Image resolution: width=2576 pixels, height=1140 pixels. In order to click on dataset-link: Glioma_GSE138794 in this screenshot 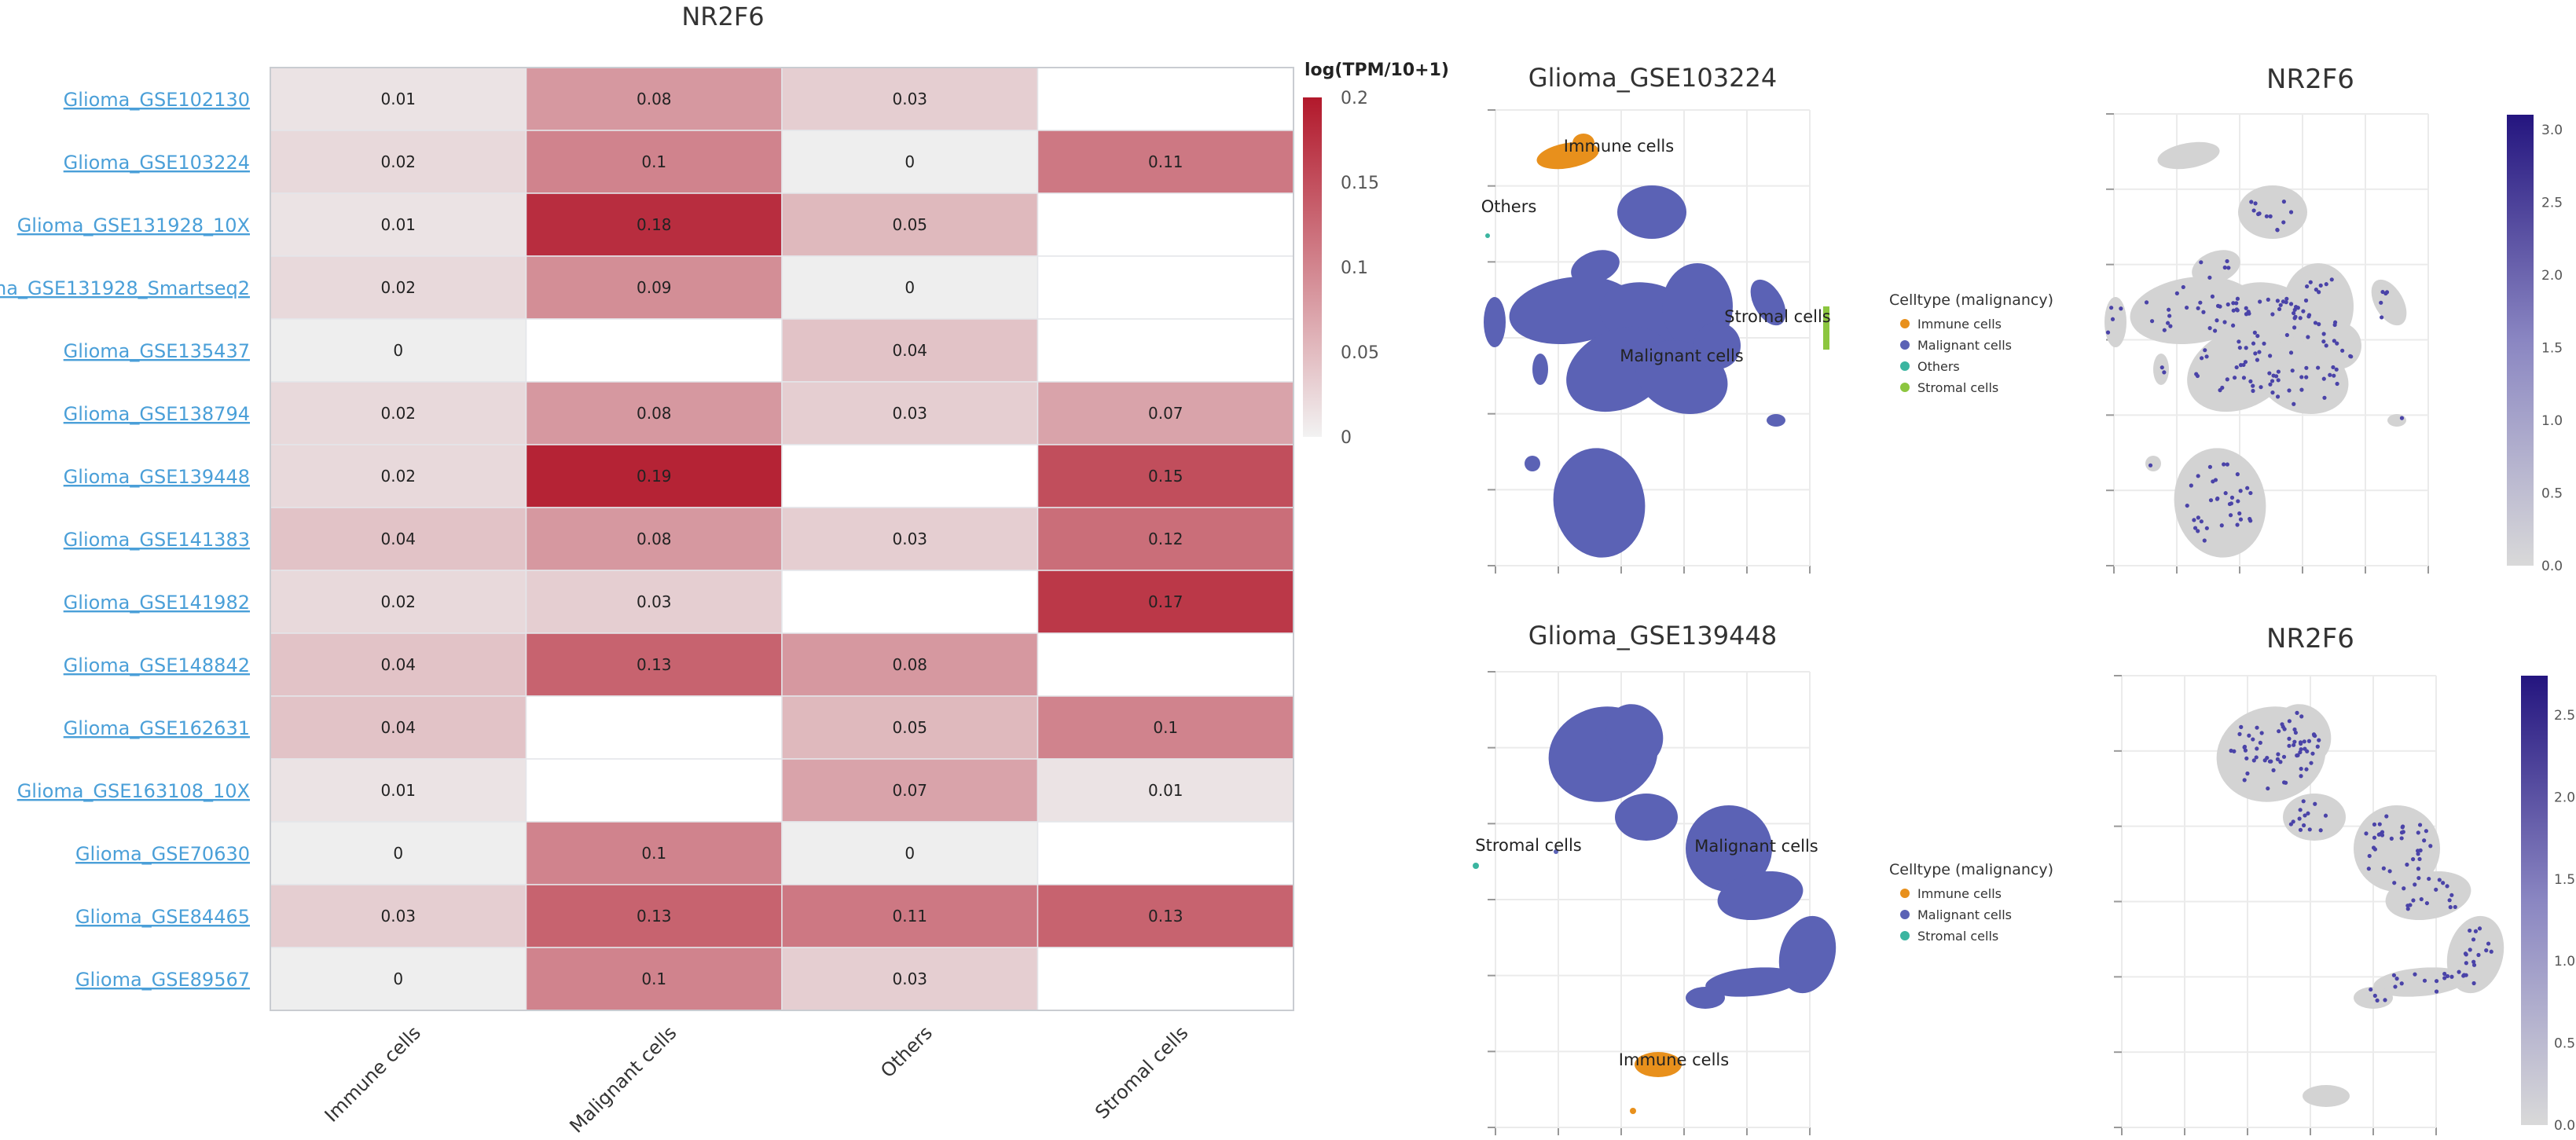, I will do `click(157, 414)`.